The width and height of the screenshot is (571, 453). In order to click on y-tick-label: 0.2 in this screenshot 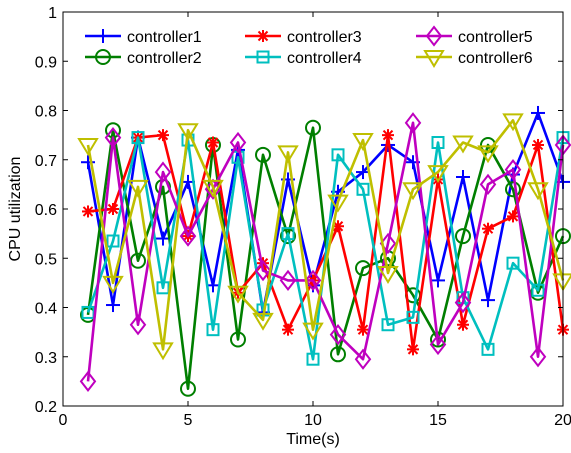, I will do `click(46, 407)`.